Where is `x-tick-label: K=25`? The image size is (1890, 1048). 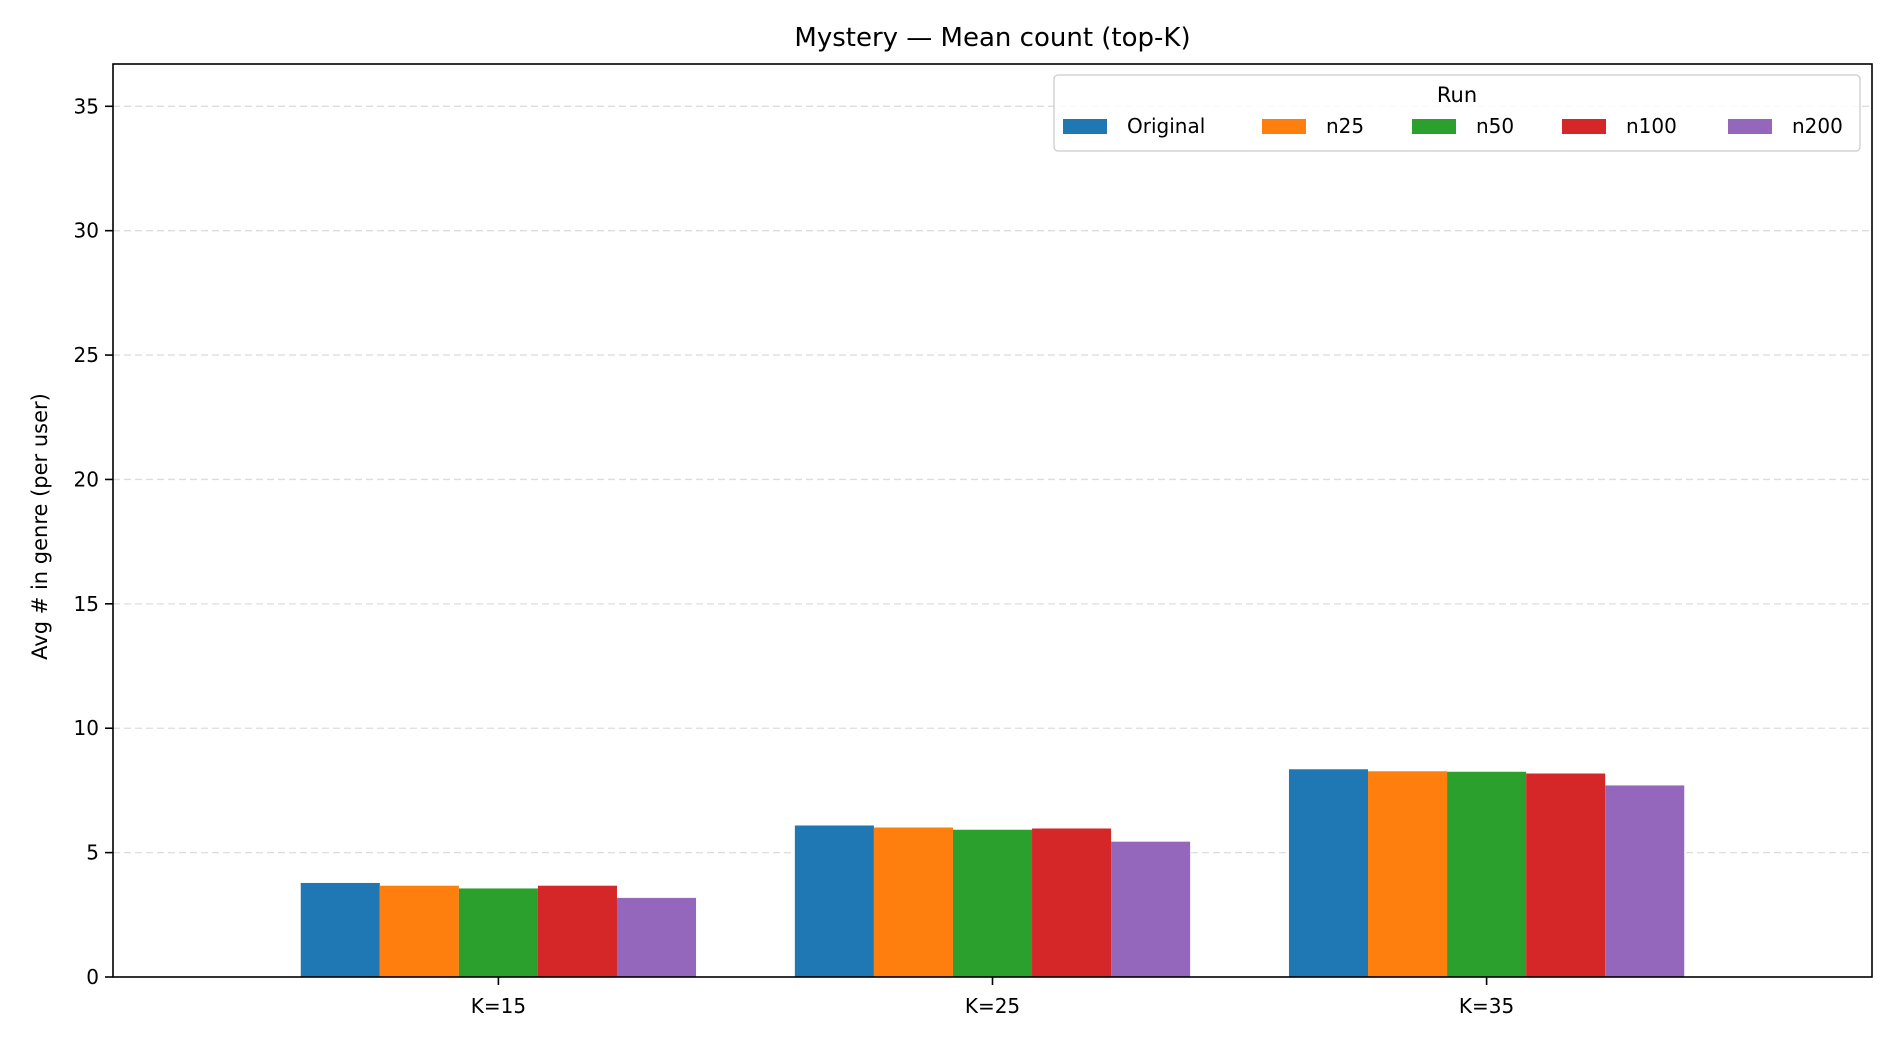 x-tick-label: K=25 is located at coordinates (992, 1006).